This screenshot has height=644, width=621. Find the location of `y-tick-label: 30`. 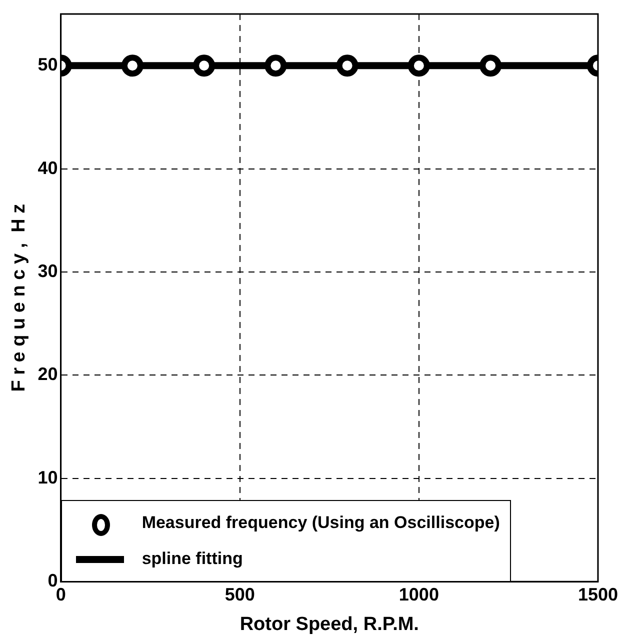

y-tick-label: 30 is located at coordinates (48, 270).